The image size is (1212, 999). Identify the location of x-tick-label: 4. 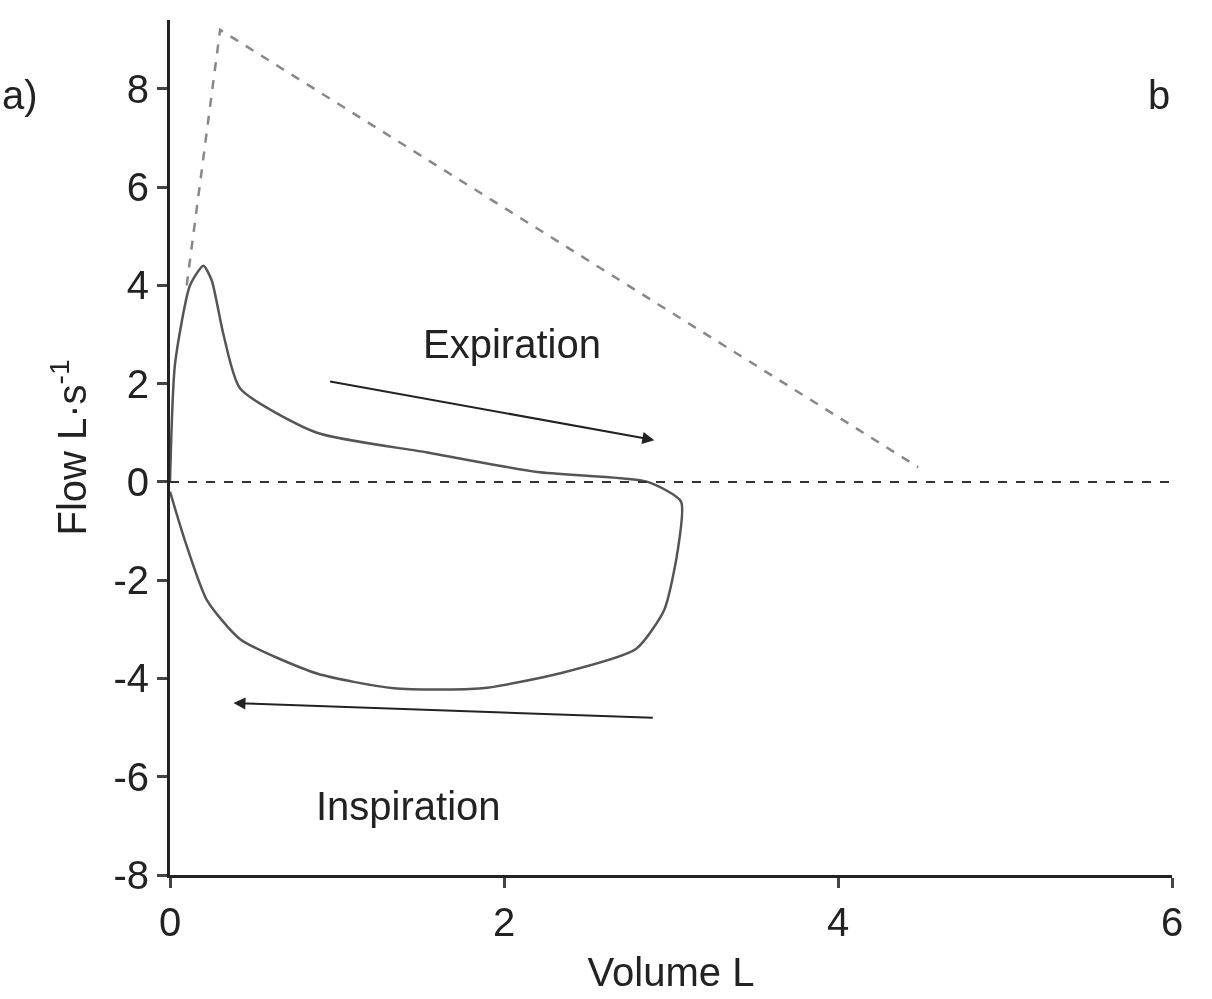
(838, 922).